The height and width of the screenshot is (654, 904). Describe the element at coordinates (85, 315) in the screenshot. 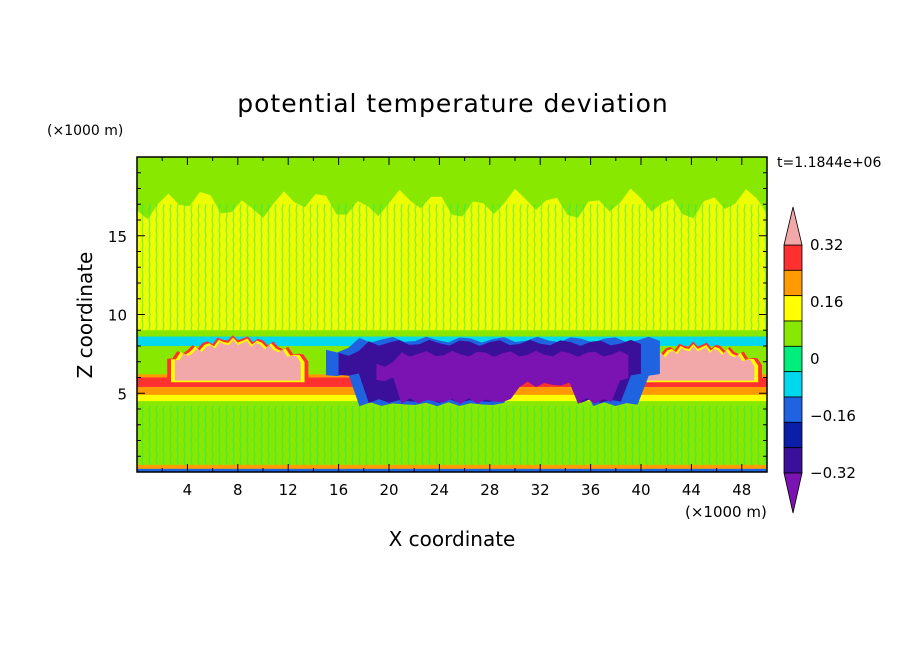

I see `y-axis-label: Z coordinate` at that location.